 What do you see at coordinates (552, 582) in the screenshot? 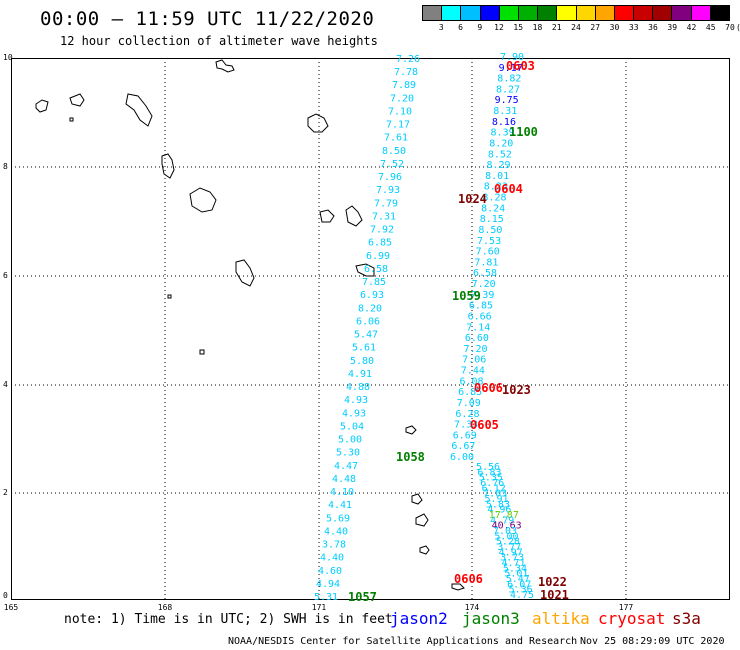
I see `pass-time-label: 1022` at bounding box center [552, 582].